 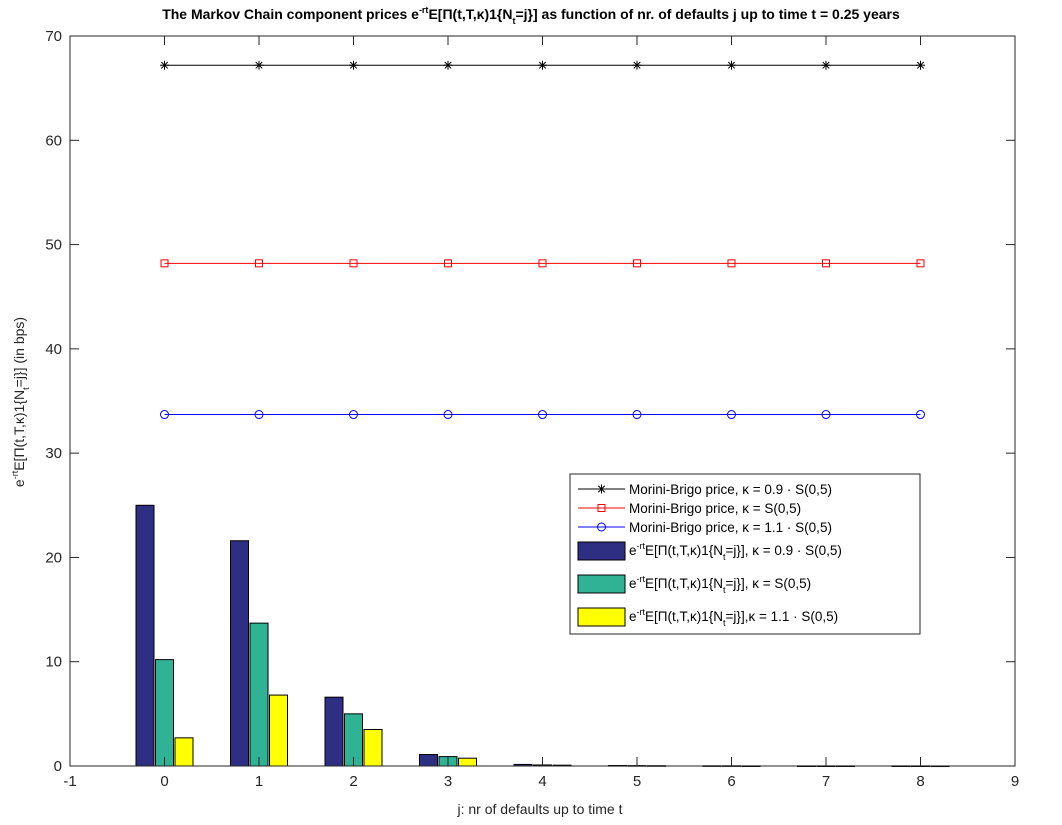 What do you see at coordinates (920, 65) in the screenshot?
I see `point-series1-j8` at bounding box center [920, 65].